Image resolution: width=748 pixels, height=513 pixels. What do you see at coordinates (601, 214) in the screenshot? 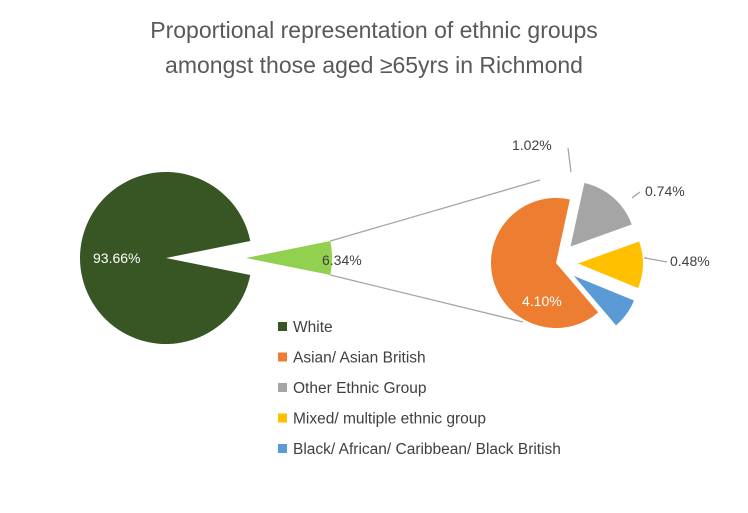
I see `slice-other-ethnic-group` at bounding box center [601, 214].